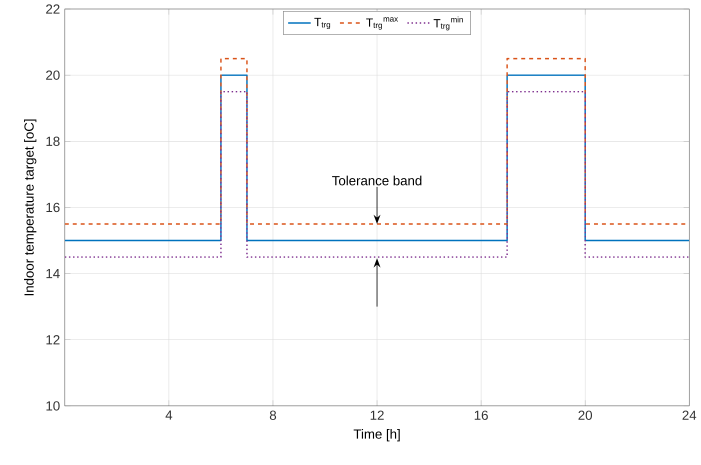 The width and height of the screenshot is (701, 465). Describe the element at coordinates (322, 23) in the screenshot. I see `legend-label: T$_{trg}$` at that location.